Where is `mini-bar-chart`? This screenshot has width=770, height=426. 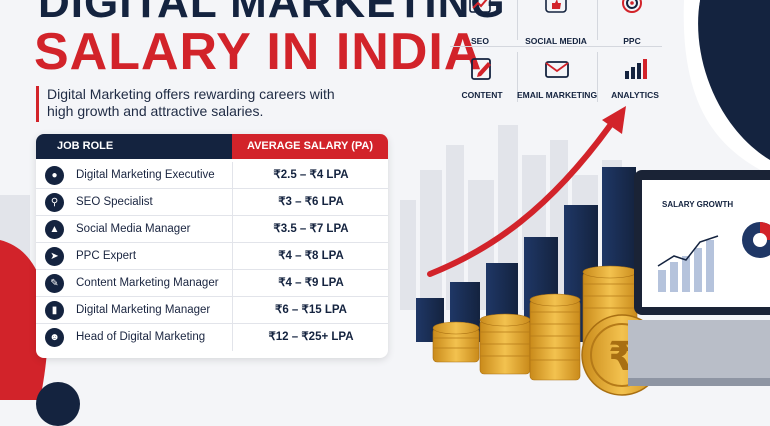
mini-bar-chart is located at coordinates (688, 263).